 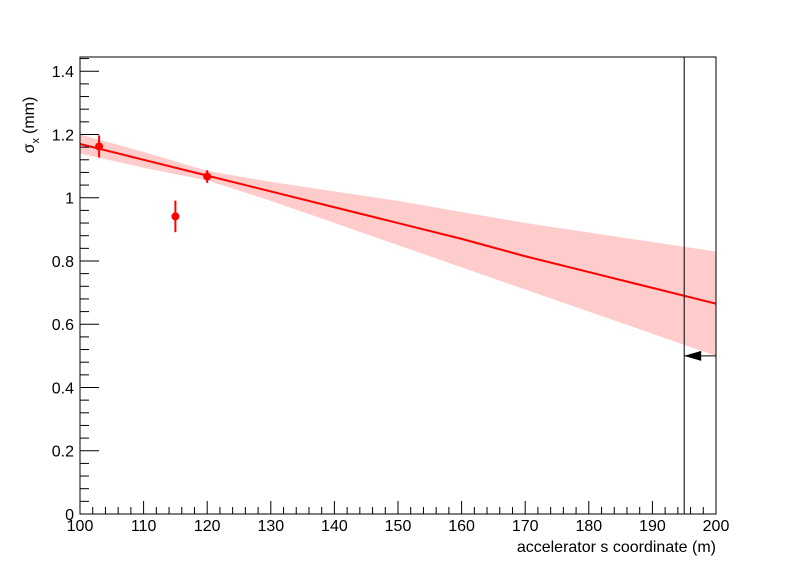 What do you see at coordinates (525, 526) in the screenshot?
I see `x-tick-label: 170` at bounding box center [525, 526].